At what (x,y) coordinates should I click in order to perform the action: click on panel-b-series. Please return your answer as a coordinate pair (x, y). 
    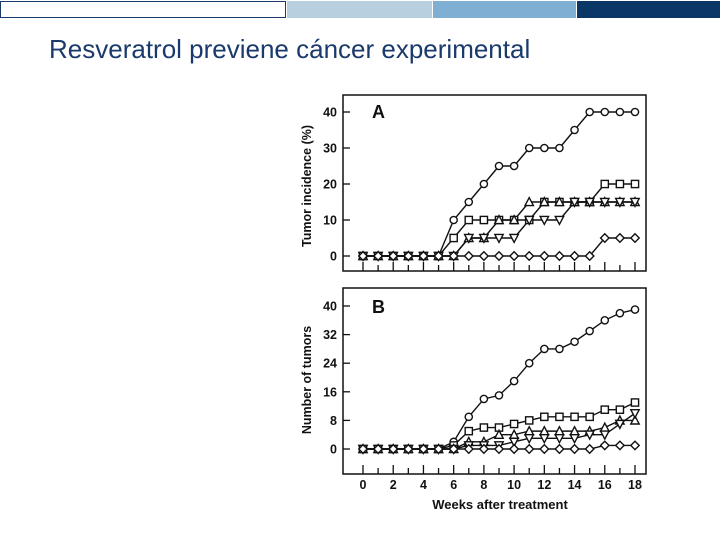
    Looking at the image, I should click on (499, 380).